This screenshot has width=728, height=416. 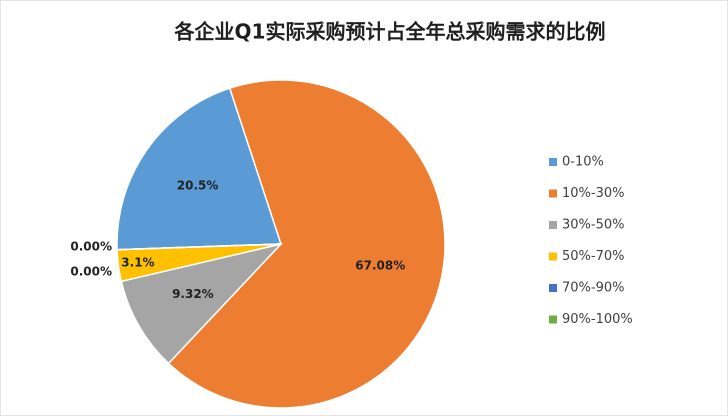 I want to click on legend-label: 30%-50%, so click(x=593, y=225).